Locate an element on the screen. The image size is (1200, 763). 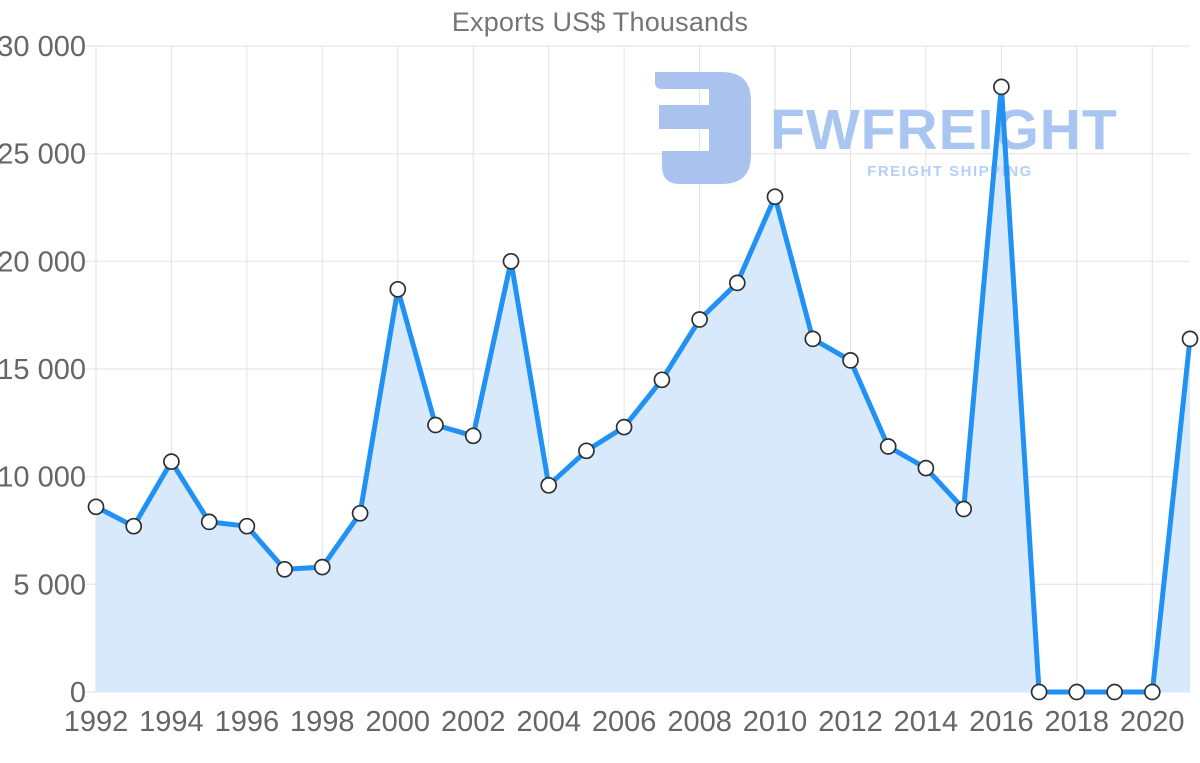
data-point-2001 is located at coordinates (435, 425).